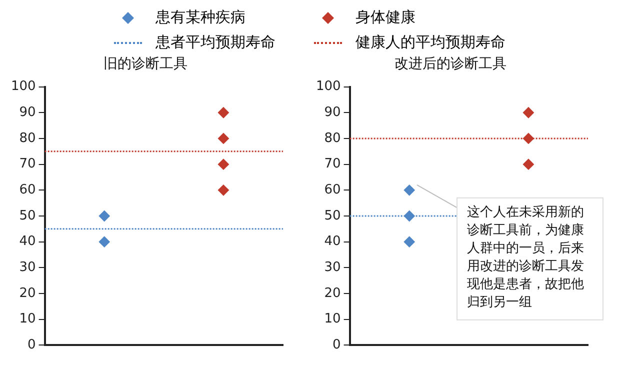  What do you see at coordinates (431, 42) in the screenshot?
I see `legend-label: 健康人的平均预期寿命` at bounding box center [431, 42].